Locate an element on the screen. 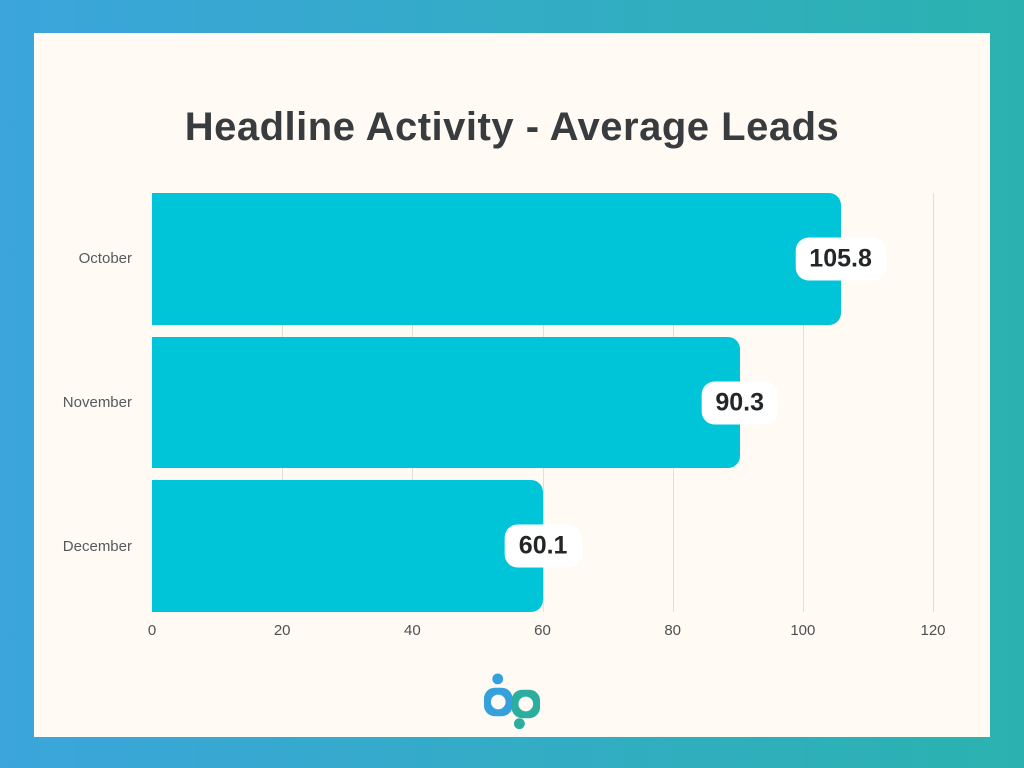 This screenshot has width=1024, height=768. bar-row: 60.1 is located at coordinates (542, 546).